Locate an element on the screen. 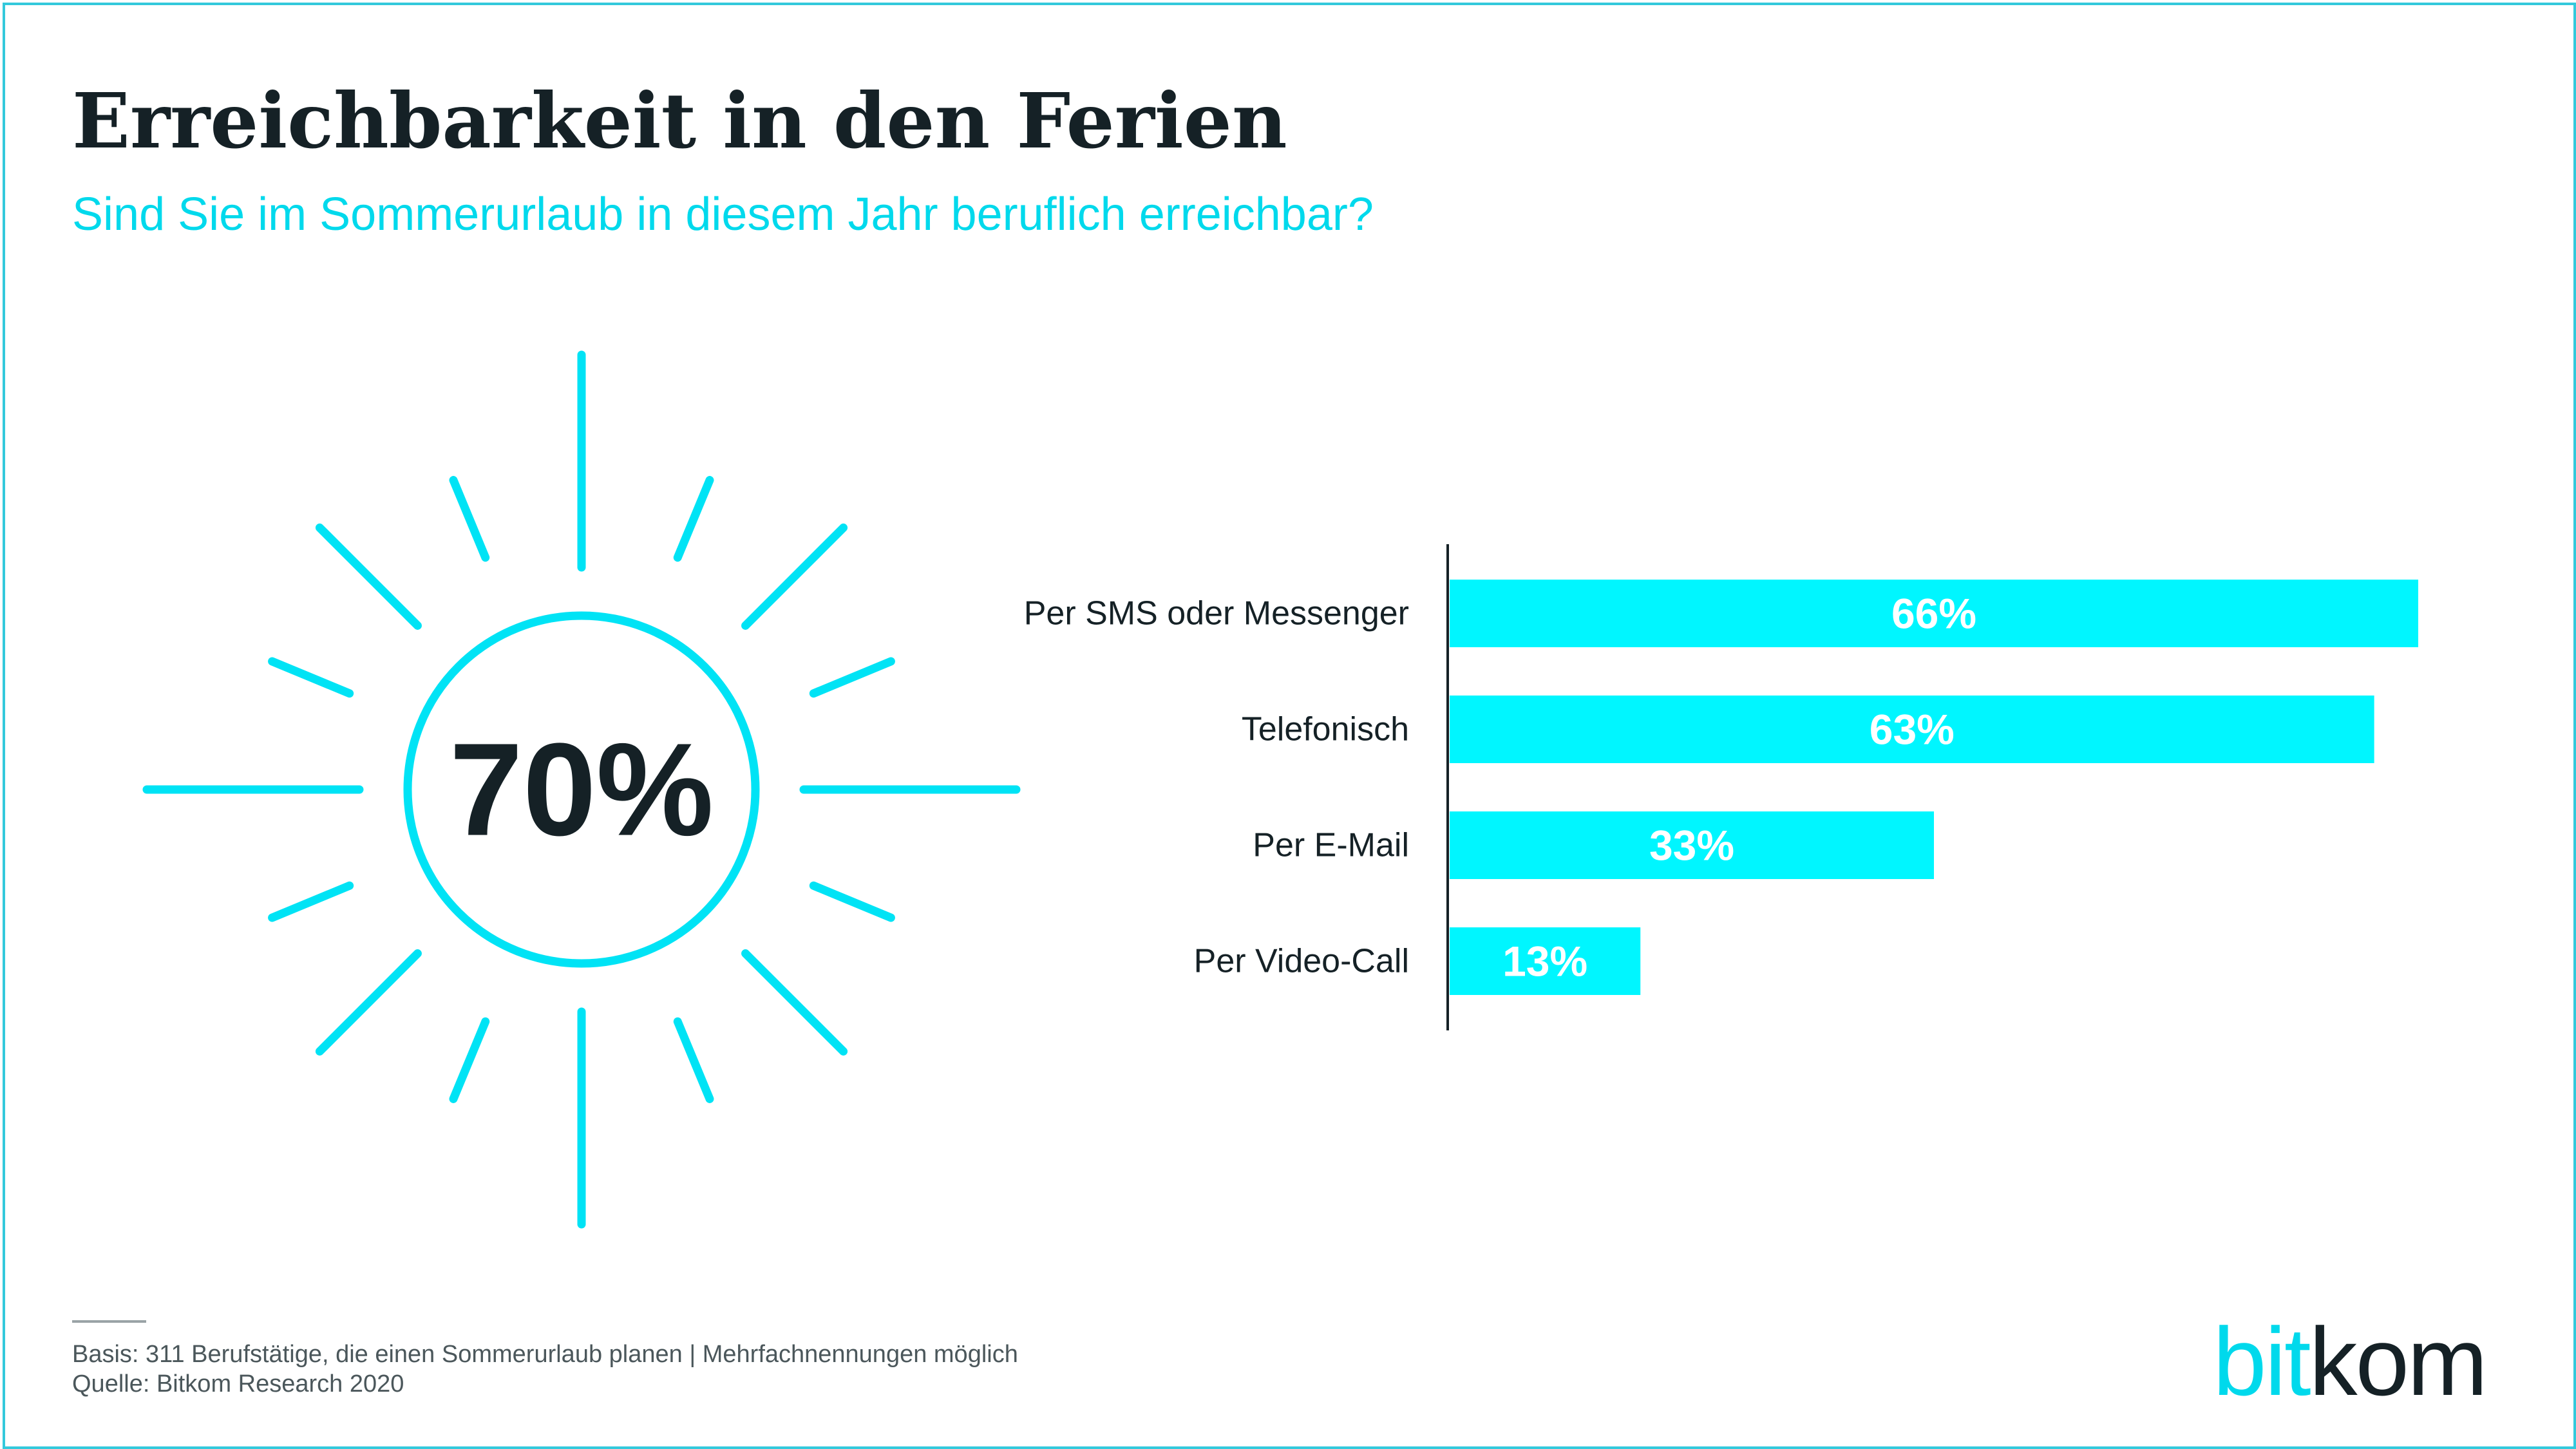 This screenshot has width=2576, height=1449. category-label: Telefonisch is located at coordinates (1325, 729).